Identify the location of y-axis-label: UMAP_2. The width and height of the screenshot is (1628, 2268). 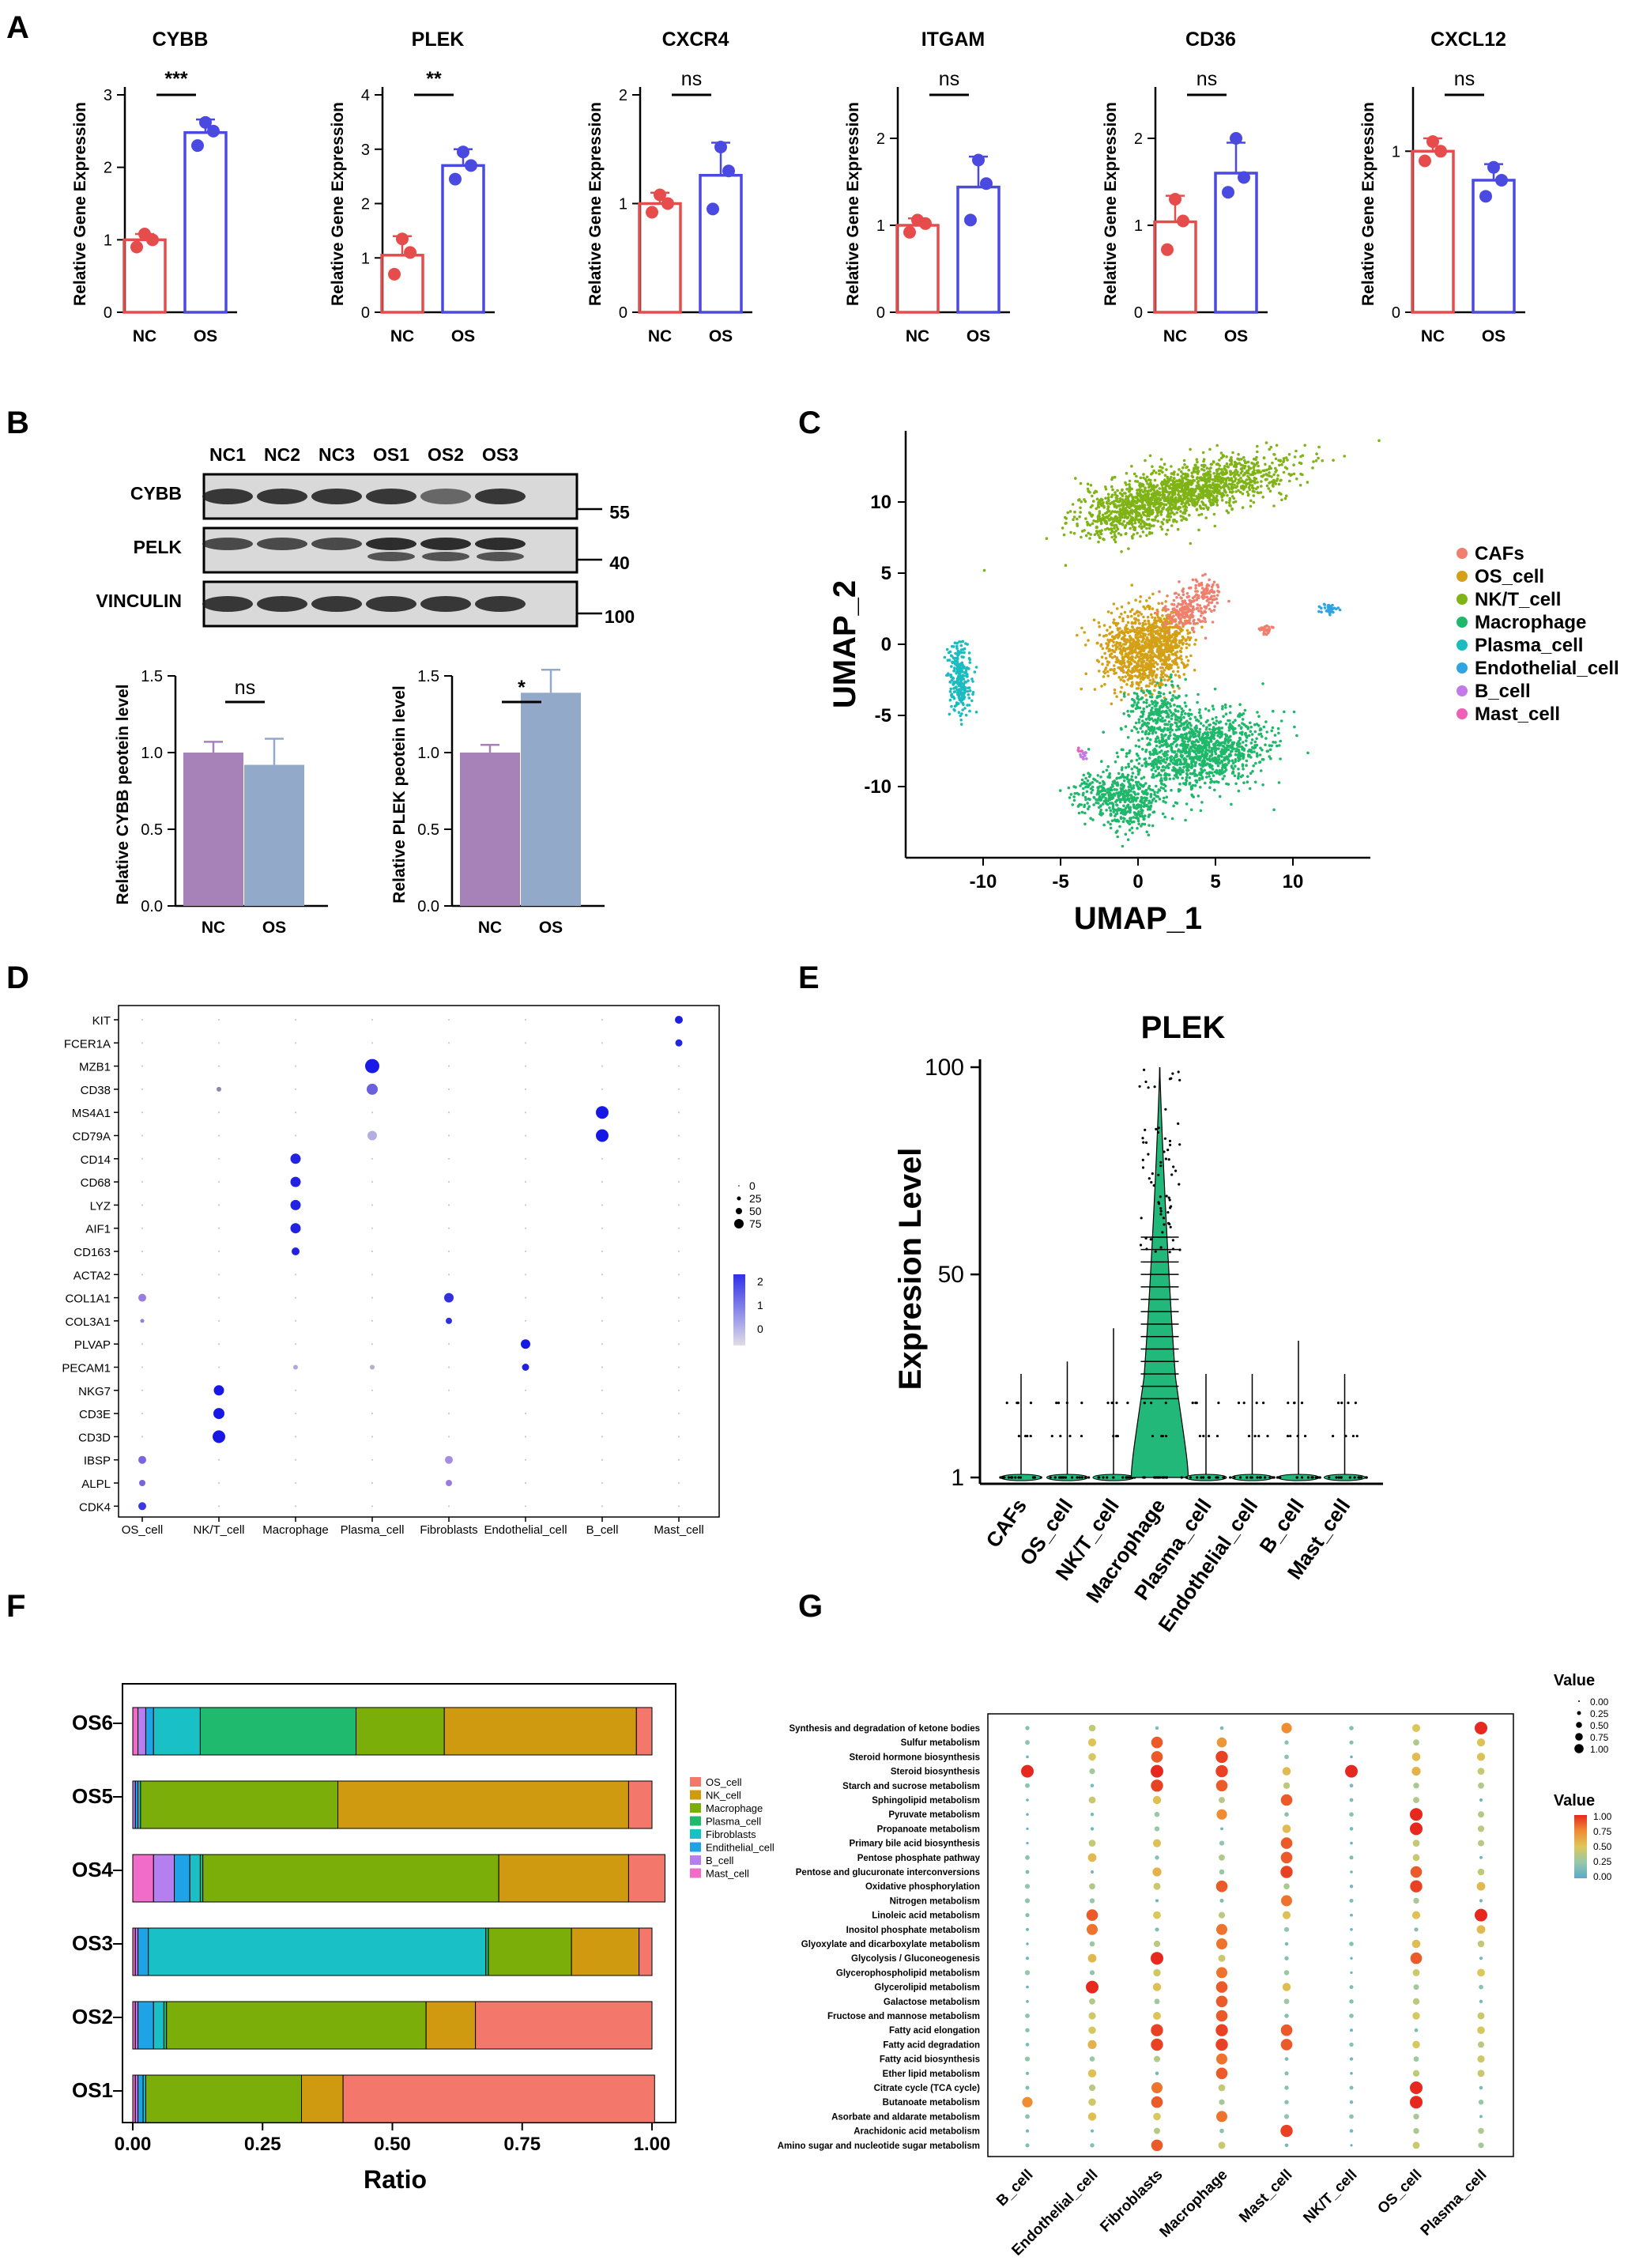
(844, 644).